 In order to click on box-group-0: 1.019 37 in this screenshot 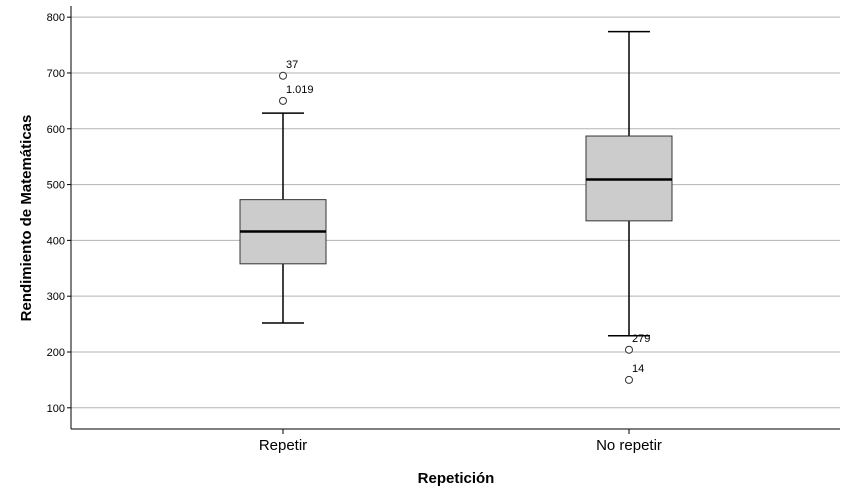, I will do `click(283, 191)`.